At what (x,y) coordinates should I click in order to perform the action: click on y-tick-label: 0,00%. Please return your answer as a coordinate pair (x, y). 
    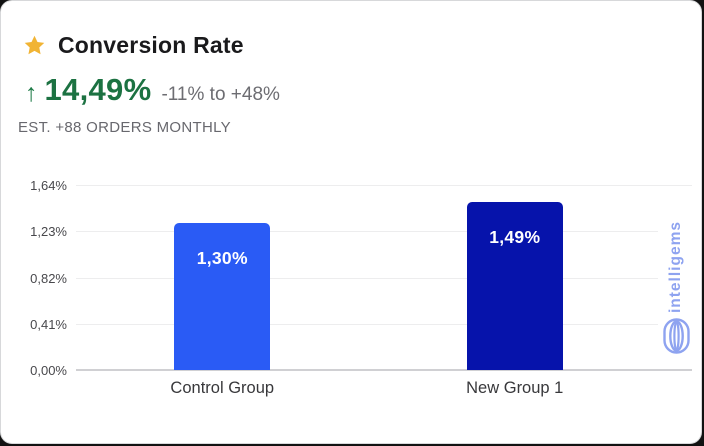
    Looking at the image, I should click on (48, 370).